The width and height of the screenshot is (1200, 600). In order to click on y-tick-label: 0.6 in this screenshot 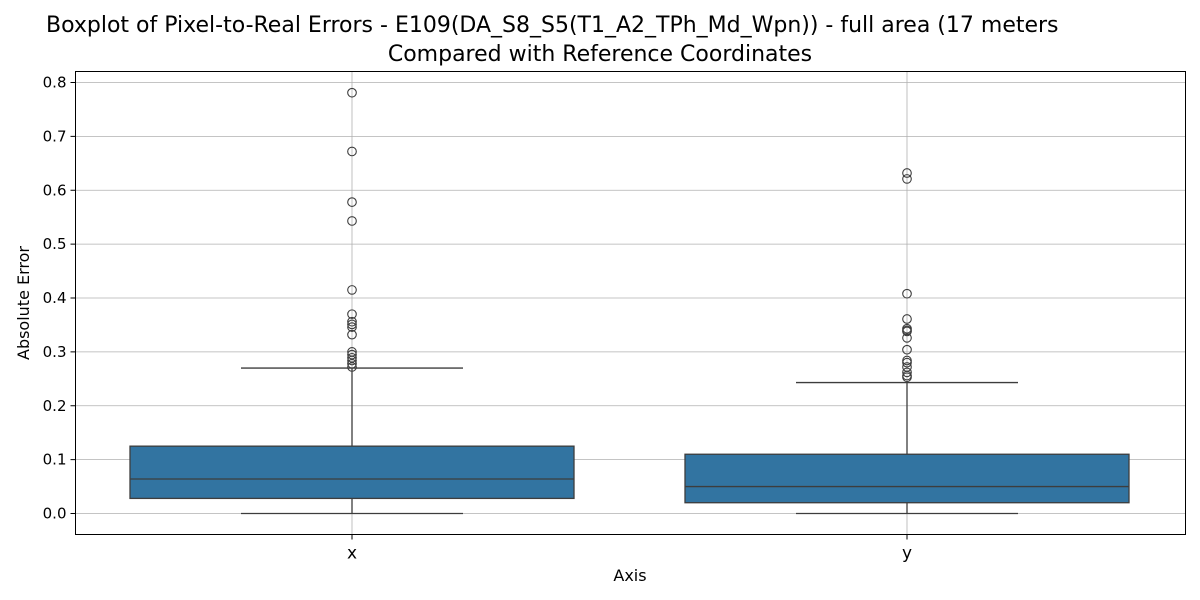, I will do `click(55, 190)`.